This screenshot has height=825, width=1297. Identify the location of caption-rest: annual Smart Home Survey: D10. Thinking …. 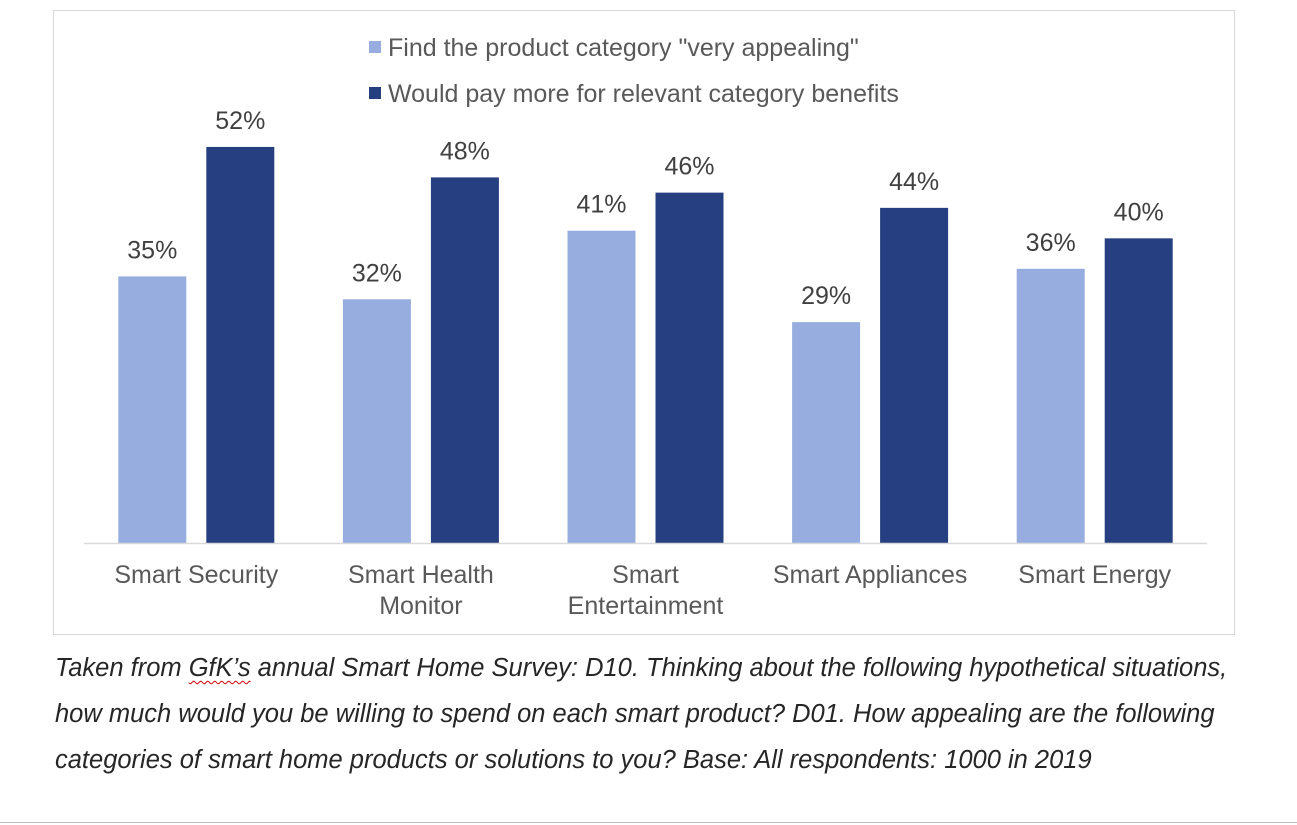
(641, 714).